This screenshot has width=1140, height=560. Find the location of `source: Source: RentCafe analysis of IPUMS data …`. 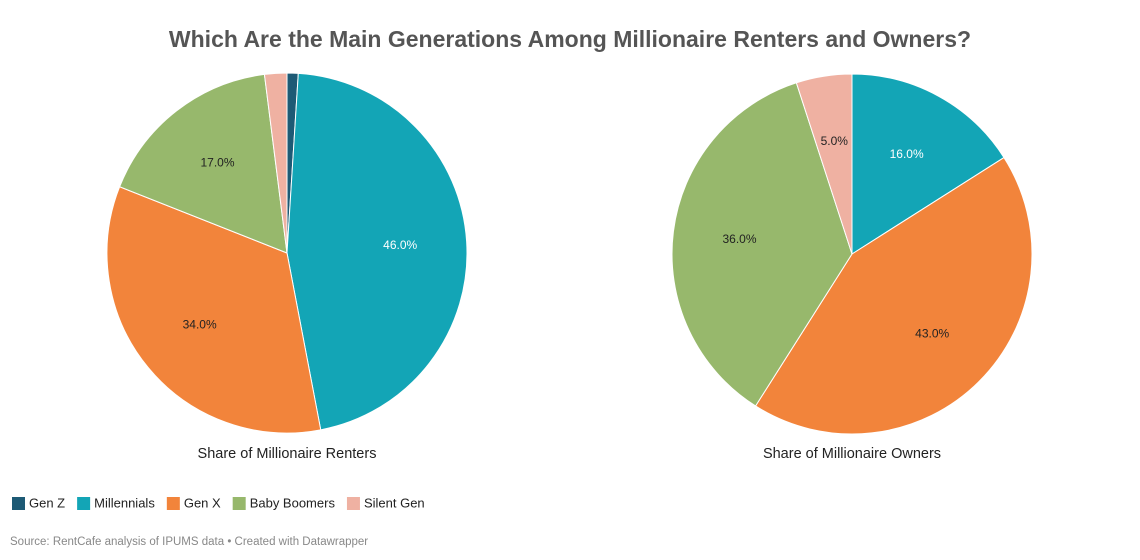

source: Source: RentCafe analysis of IPUMS data … is located at coordinates (189, 542).